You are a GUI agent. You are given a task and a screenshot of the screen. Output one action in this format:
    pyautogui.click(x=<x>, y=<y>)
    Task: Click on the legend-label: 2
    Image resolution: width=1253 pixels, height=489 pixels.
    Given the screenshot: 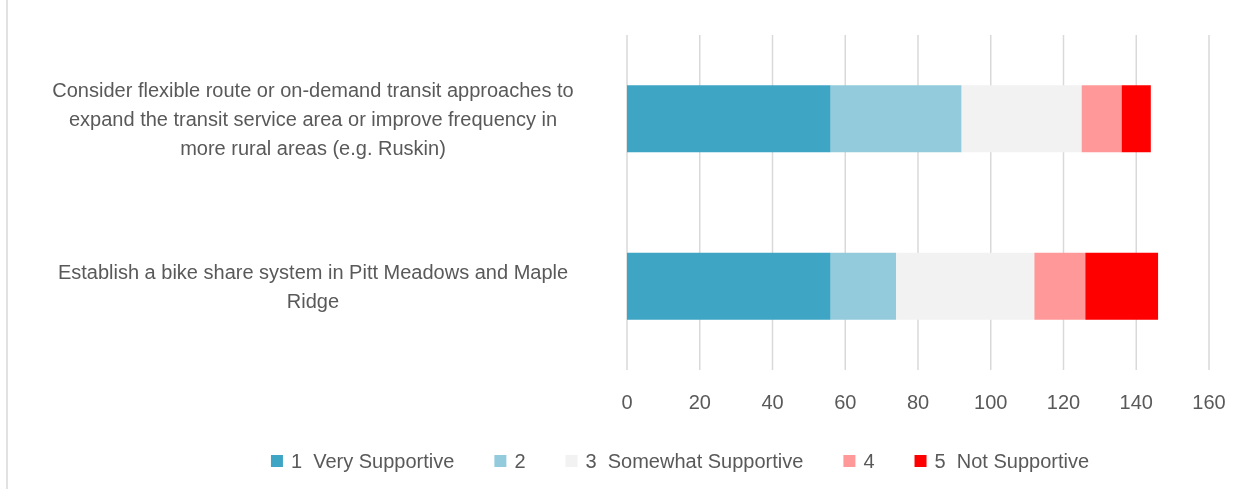 What is the action you would take?
    pyautogui.click(x=520, y=461)
    